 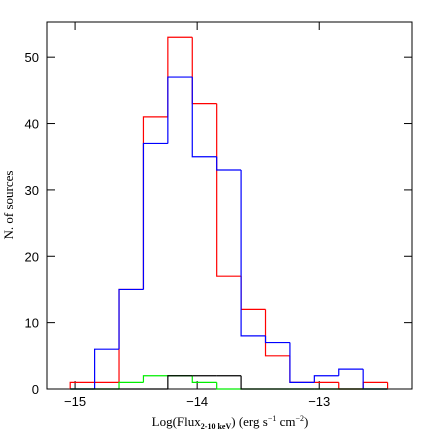 What do you see at coordinates (32, 323) in the screenshot?
I see `y-tick-label: 10` at bounding box center [32, 323].